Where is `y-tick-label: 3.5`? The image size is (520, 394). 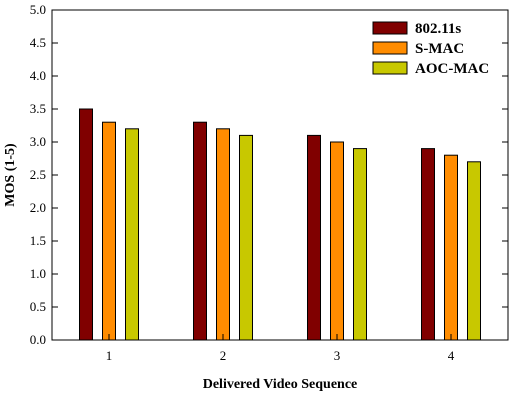
y-tick-label: 3.5 is located at coordinates (38, 108).